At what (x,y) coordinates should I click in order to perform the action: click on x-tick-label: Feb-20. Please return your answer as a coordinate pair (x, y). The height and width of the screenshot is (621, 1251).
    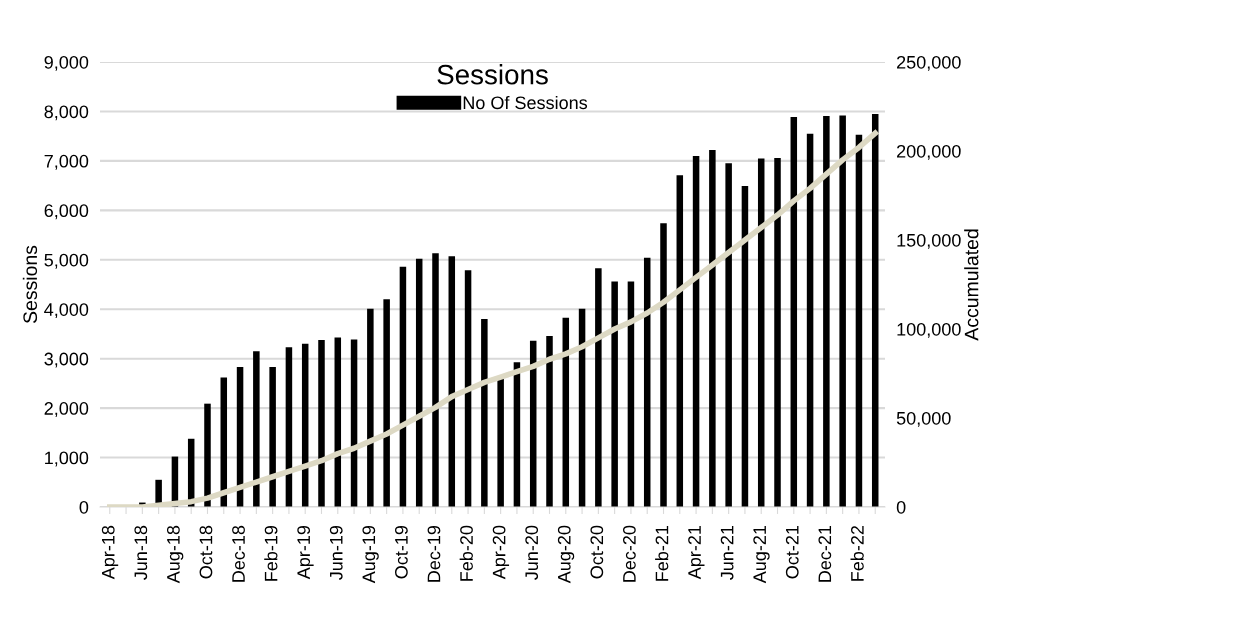
    Looking at the image, I should click on (466, 553).